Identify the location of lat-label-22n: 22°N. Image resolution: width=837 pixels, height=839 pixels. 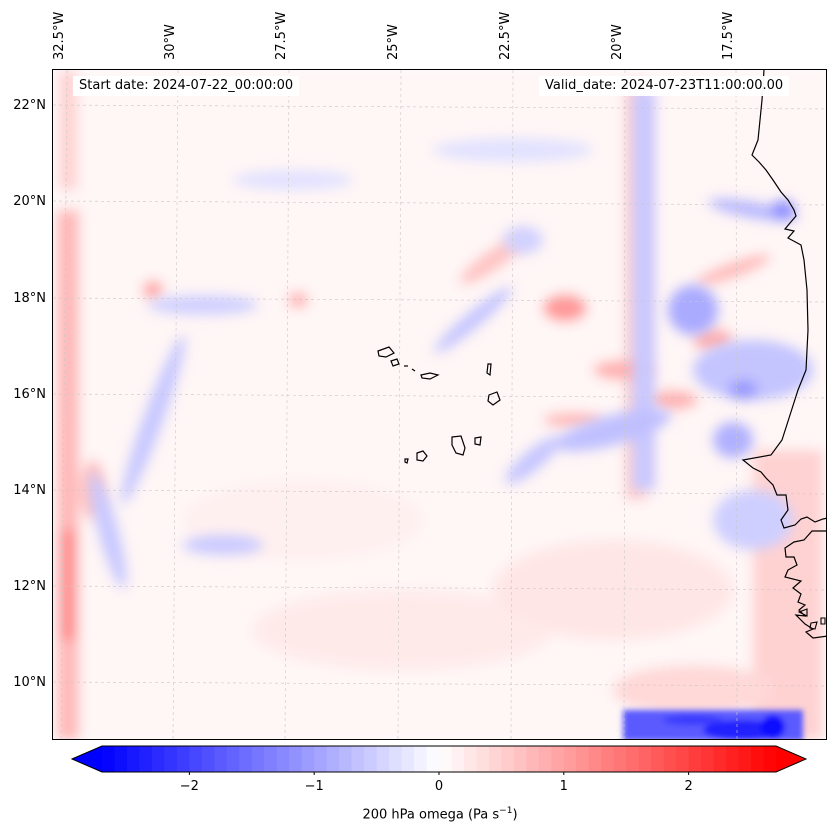
(29, 105).